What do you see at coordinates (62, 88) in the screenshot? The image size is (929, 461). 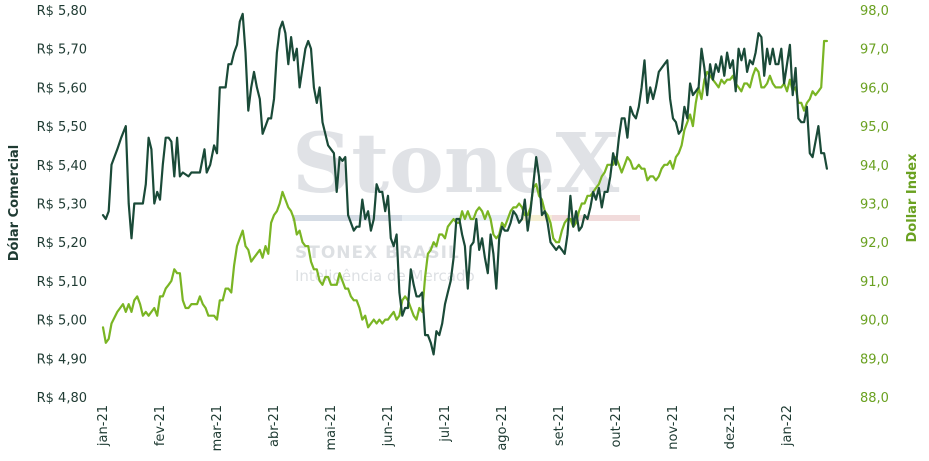 I see `y-left-tick-label: R$ 5,60` at bounding box center [62, 88].